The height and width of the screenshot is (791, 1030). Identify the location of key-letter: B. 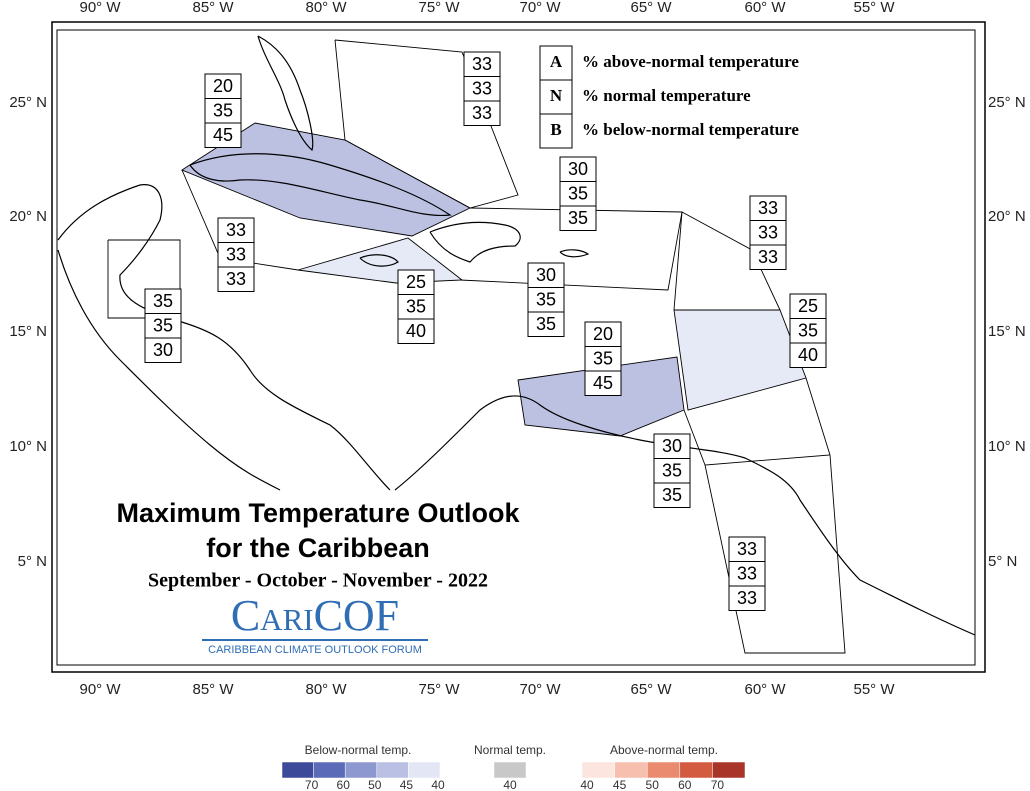
(555, 129).